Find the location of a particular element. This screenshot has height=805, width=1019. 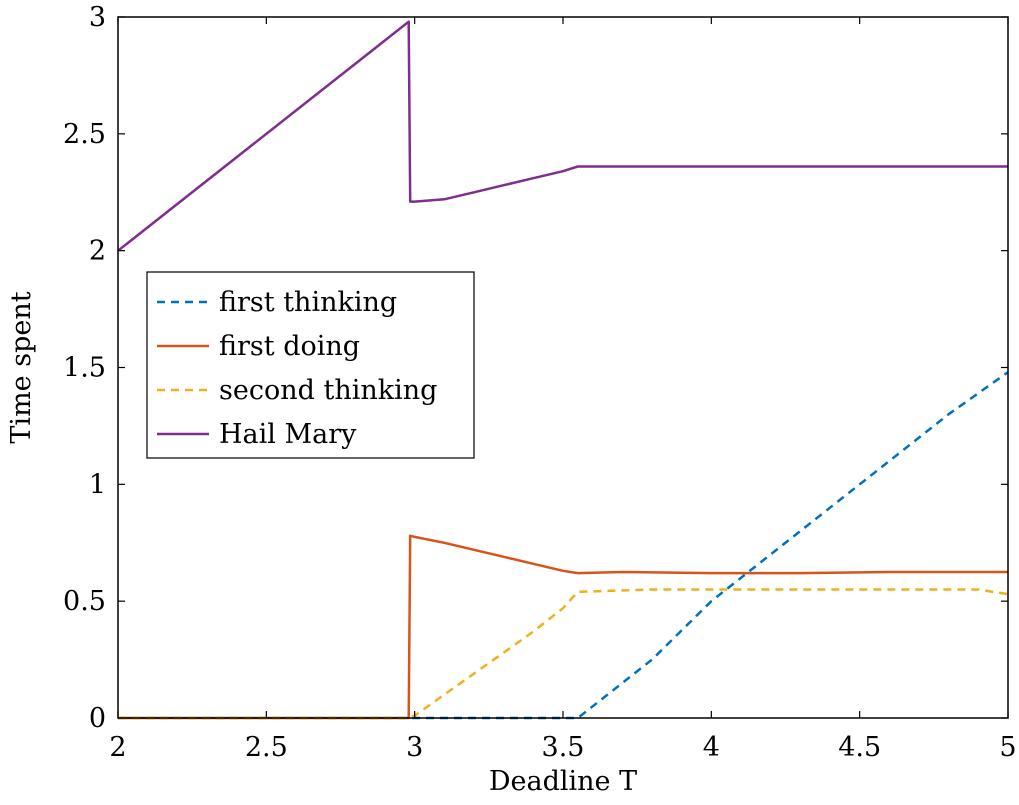

x-tick-label: 5 is located at coordinates (1007, 747).